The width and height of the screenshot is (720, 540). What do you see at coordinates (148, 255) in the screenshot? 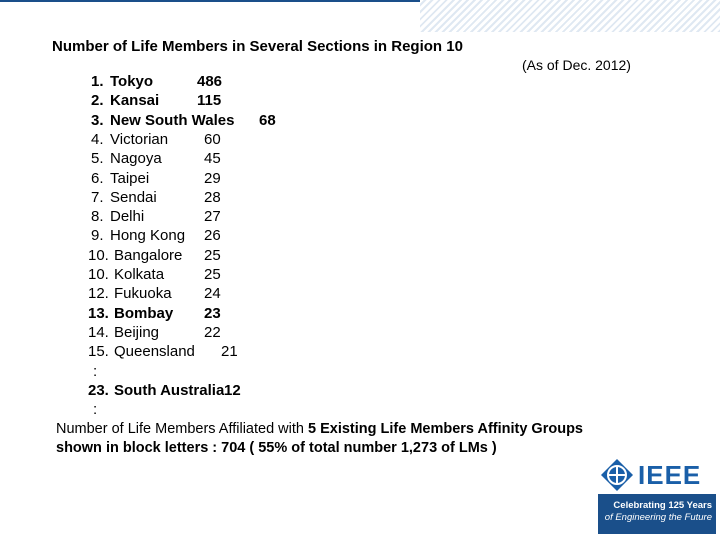
I see `section-name: Bangalore` at bounding box center [148, 255].